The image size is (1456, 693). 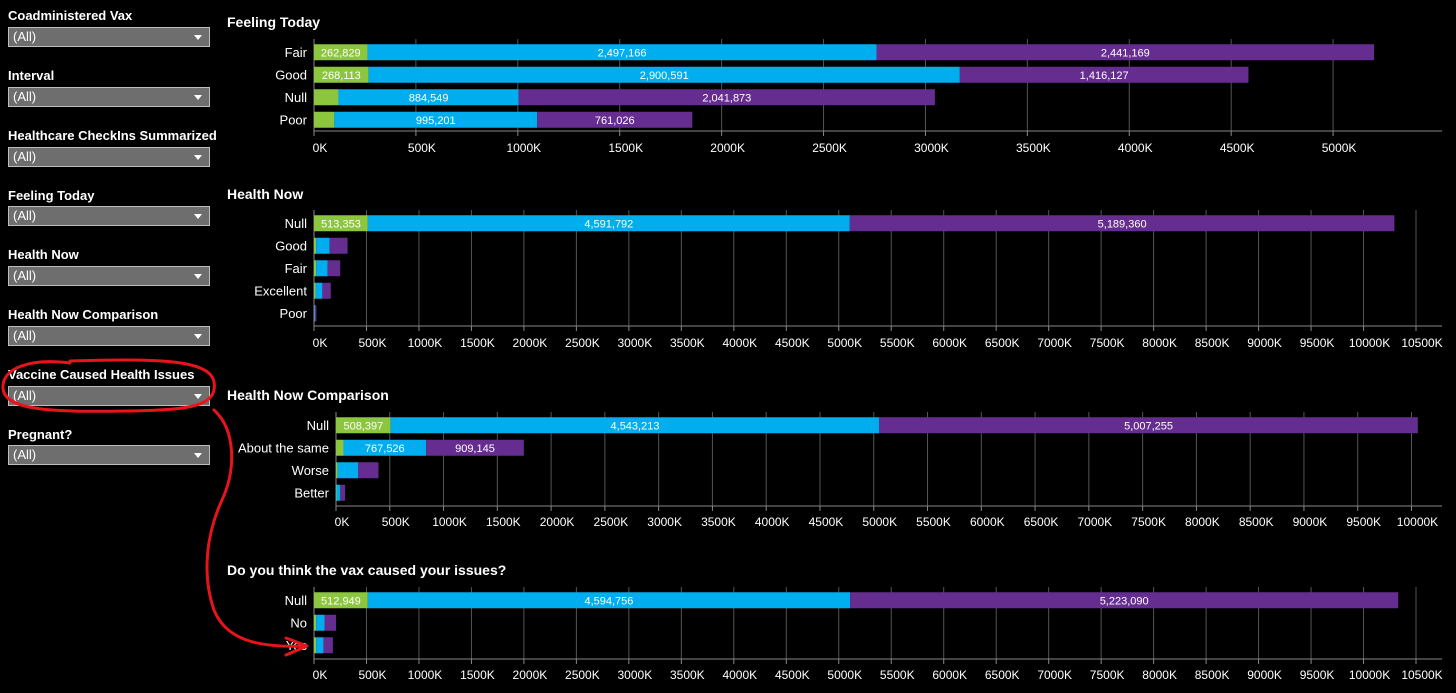 What do you see at coordinates (341, 76) in the screenshot?
I see `data-label: 268,113` at bounding box center [341, 76].